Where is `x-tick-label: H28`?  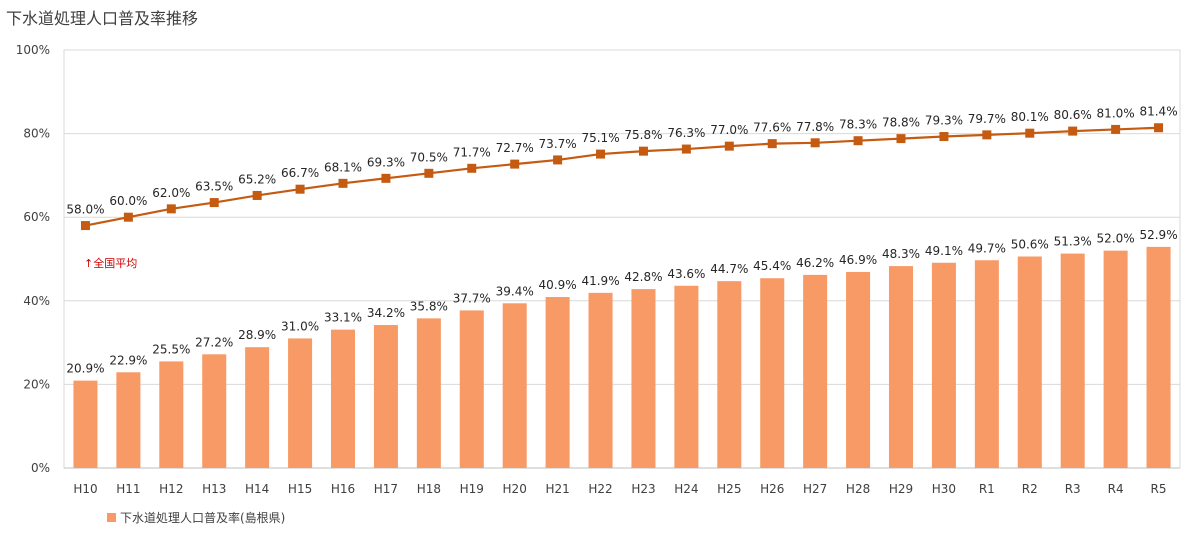 x-tick-label: H28 is located at coordinates (858, 489).